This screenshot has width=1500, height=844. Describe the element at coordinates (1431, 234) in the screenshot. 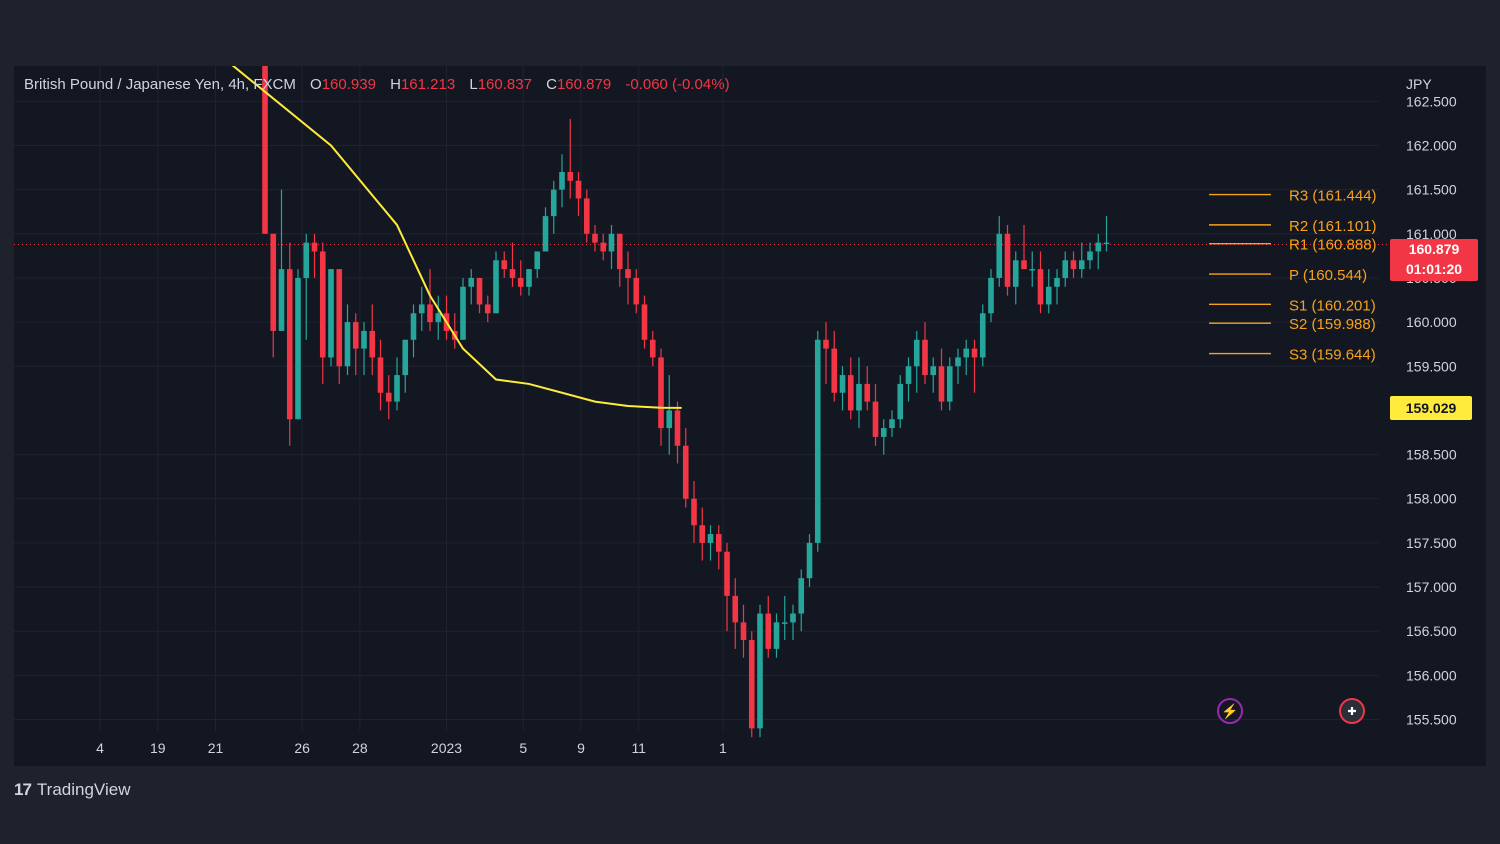

I see `y-tick-label: 161.000` at that location.